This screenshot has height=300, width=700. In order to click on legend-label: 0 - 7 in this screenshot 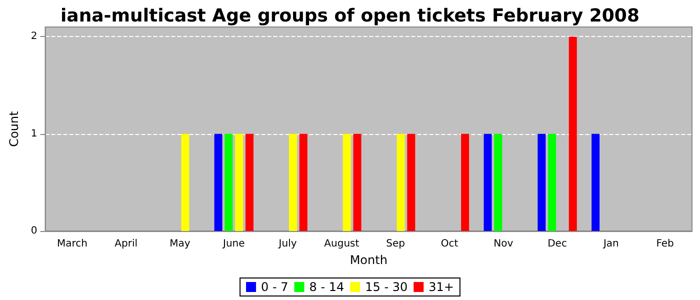, I will do `click(274, 287)`.